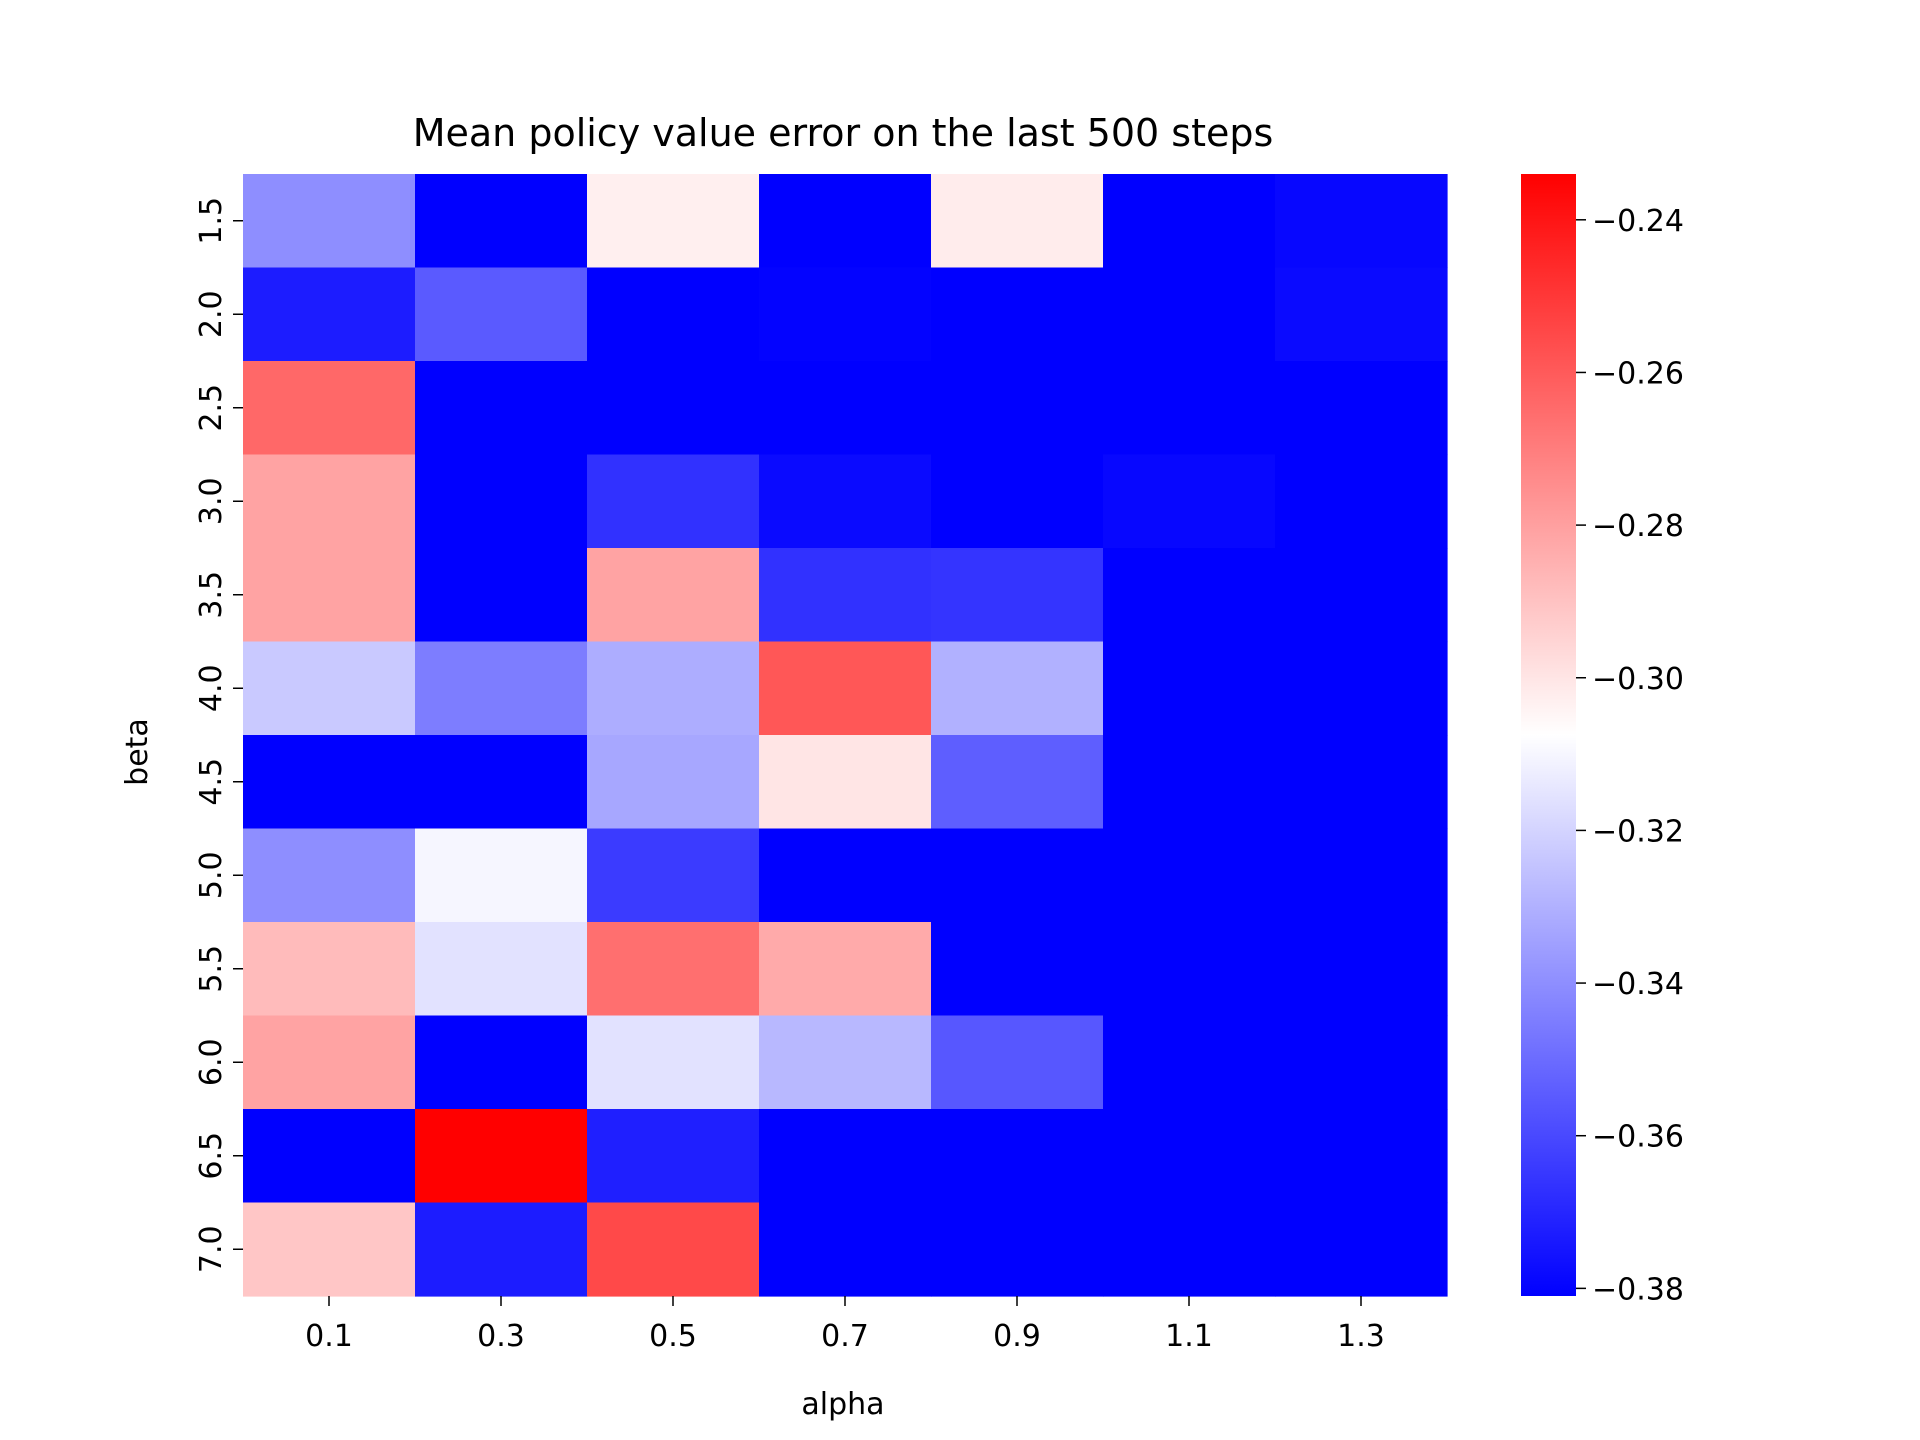 The height and width of the screenshot is (1440, 1920). Describe the element at coordinates (218, 735) in the screenshot. I see `y-axis-ticks: 1.5 2.0 2.5 3.0 3.5 4.0 4.5 5.0 5.5 6.0 6.5 7.0` at that location.